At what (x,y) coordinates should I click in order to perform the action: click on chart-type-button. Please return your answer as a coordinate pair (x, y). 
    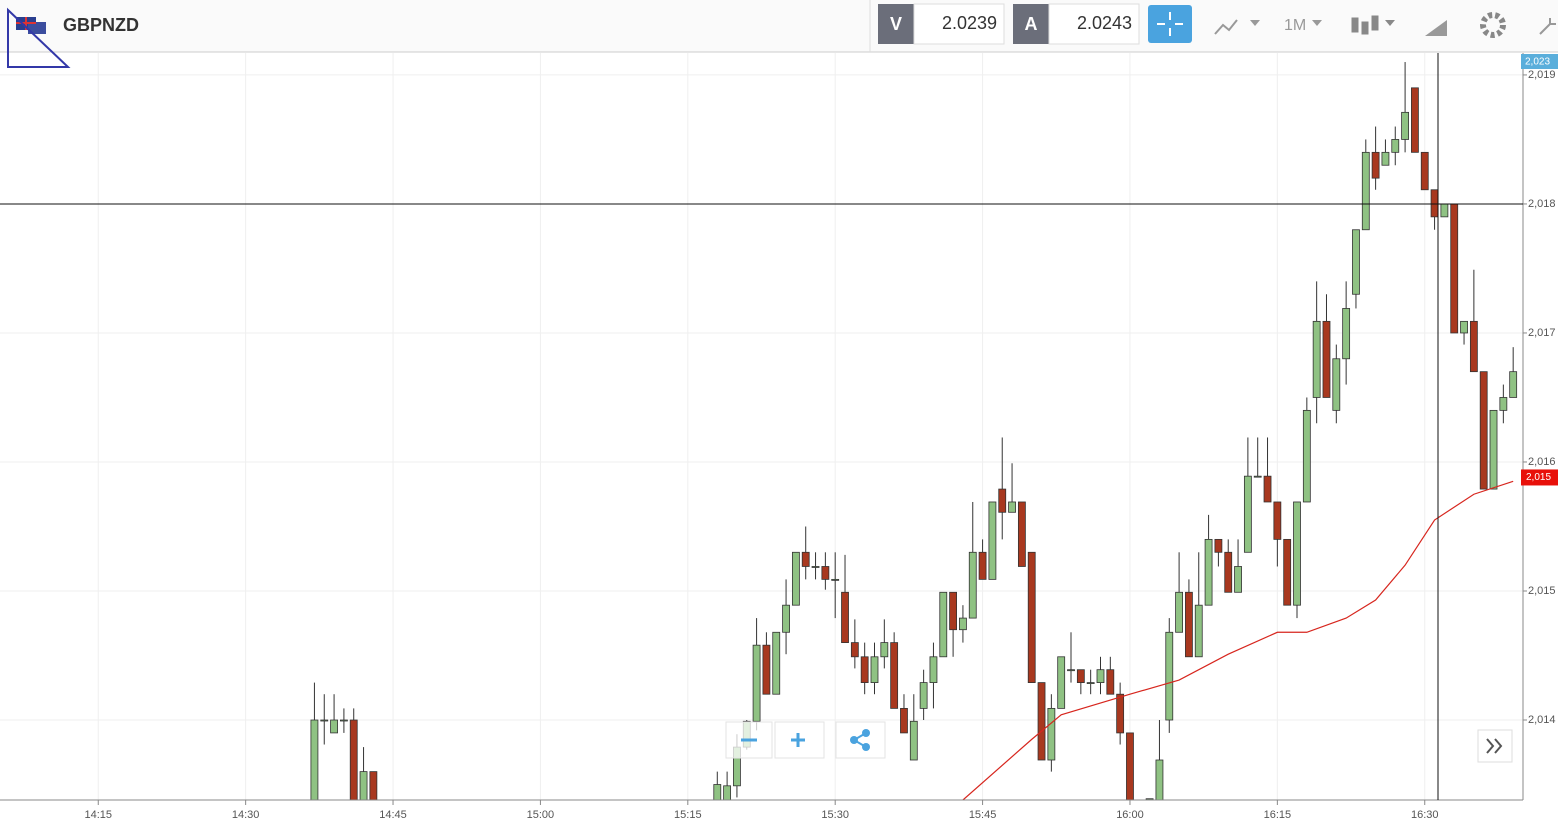
    Looking at the image, I should click on (1237, 27).